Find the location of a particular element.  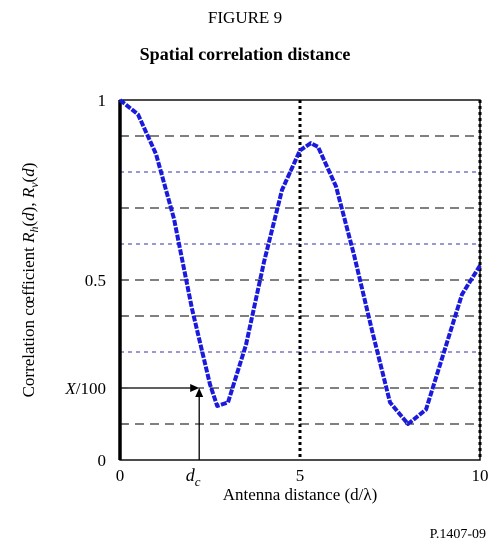

x-tick-label: 5 is located at coordinates (300, 475).